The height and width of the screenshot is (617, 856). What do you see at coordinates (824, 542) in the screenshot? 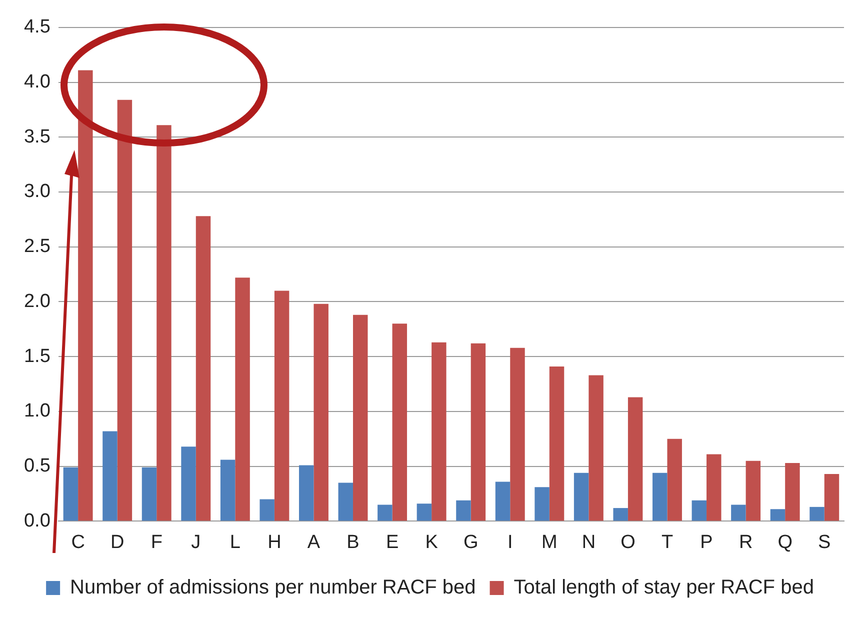
I see `x-tick-label: S` at bounding box center [824, 542].